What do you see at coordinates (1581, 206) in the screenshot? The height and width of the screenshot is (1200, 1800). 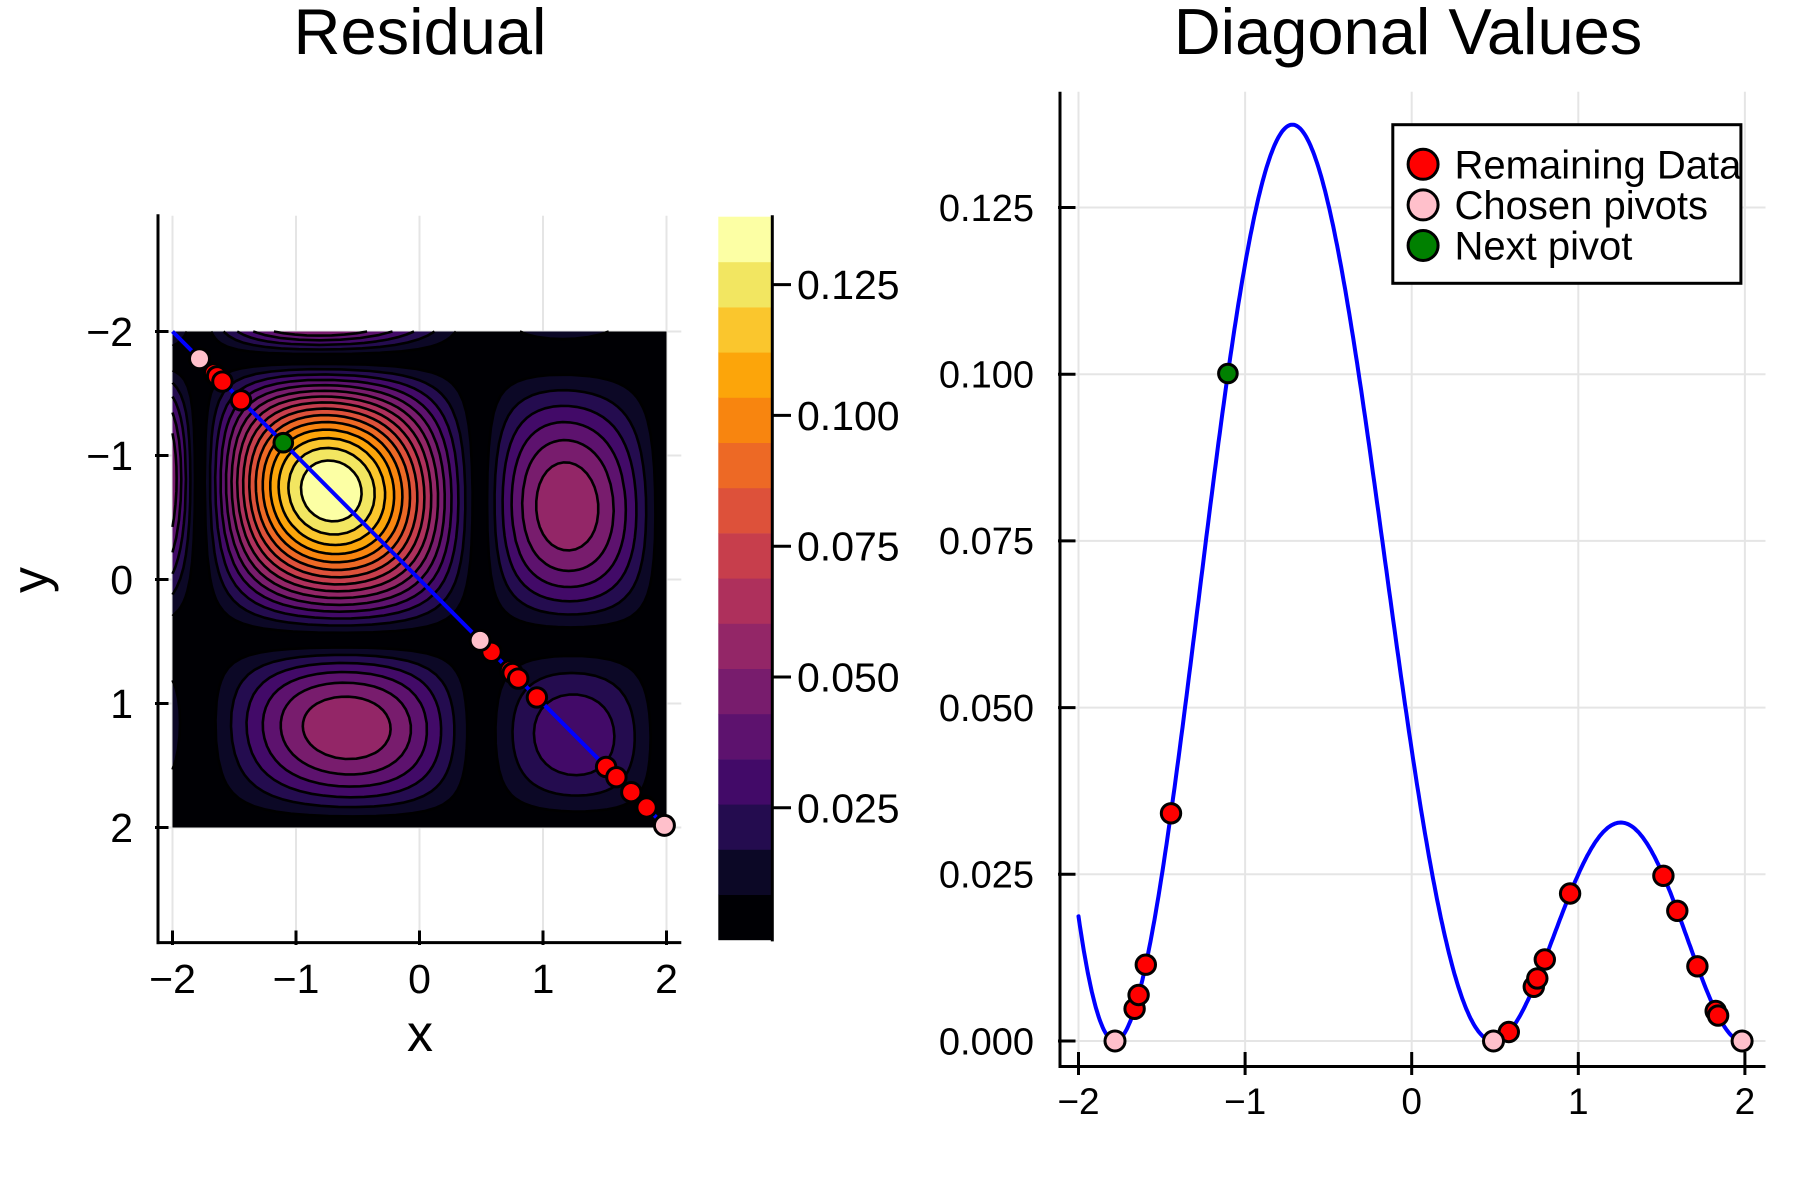 I see `svg-text: Chosen pivots` at bounding box center [1581, 206].